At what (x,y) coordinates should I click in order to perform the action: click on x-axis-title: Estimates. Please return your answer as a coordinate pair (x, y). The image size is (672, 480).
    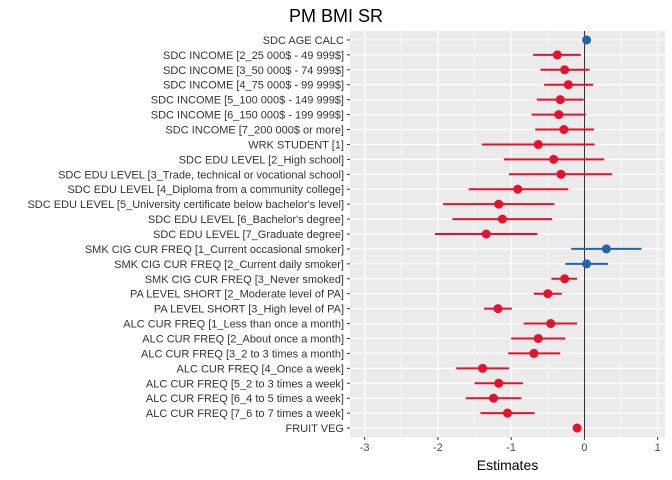
    Looking at the image, I should click on (507, 465).